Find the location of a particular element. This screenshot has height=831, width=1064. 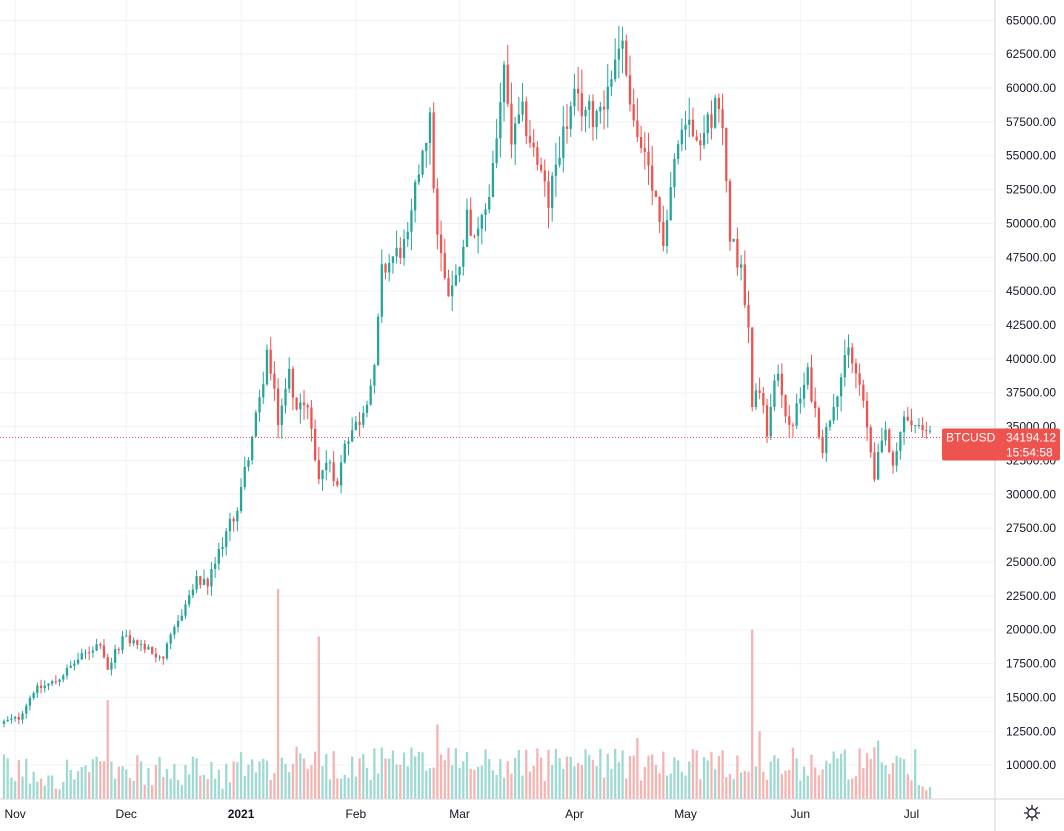

price-tick-label: 15000.00 is located at coordinates (1031, 697).